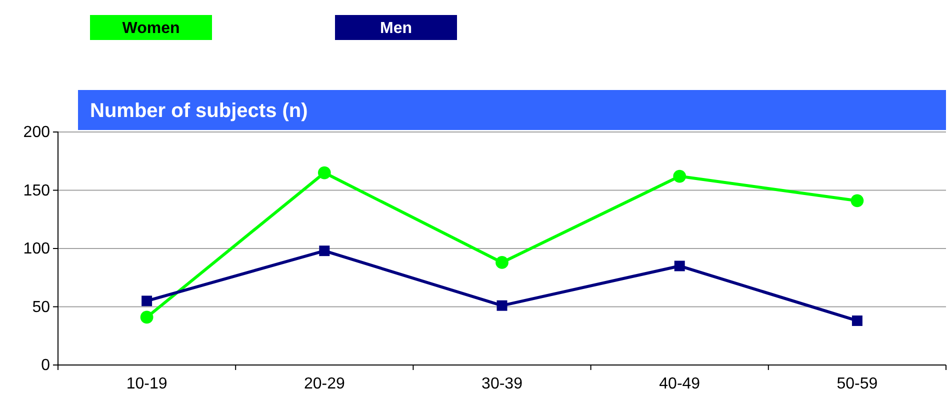 This screenshot has height=401, width=948. Describe the element at coordinates (36, 249) in the screenshot. I see `y-tick-label: 100` at that location.